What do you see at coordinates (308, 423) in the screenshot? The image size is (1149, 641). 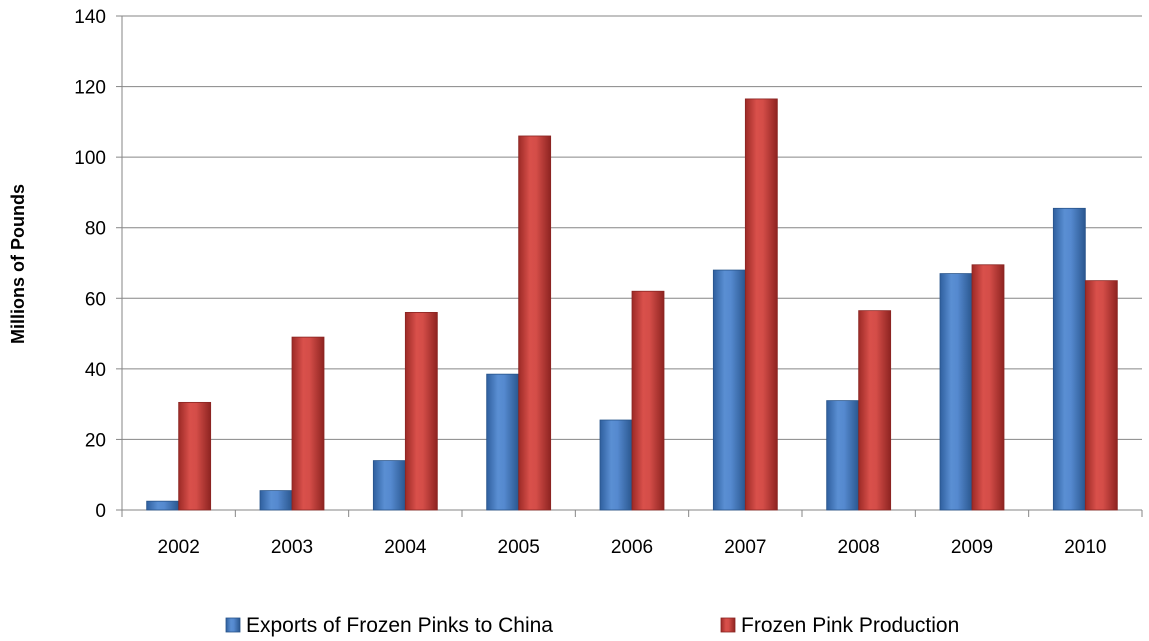 I see `bar-production-2003` at bounding box center [308, 423].